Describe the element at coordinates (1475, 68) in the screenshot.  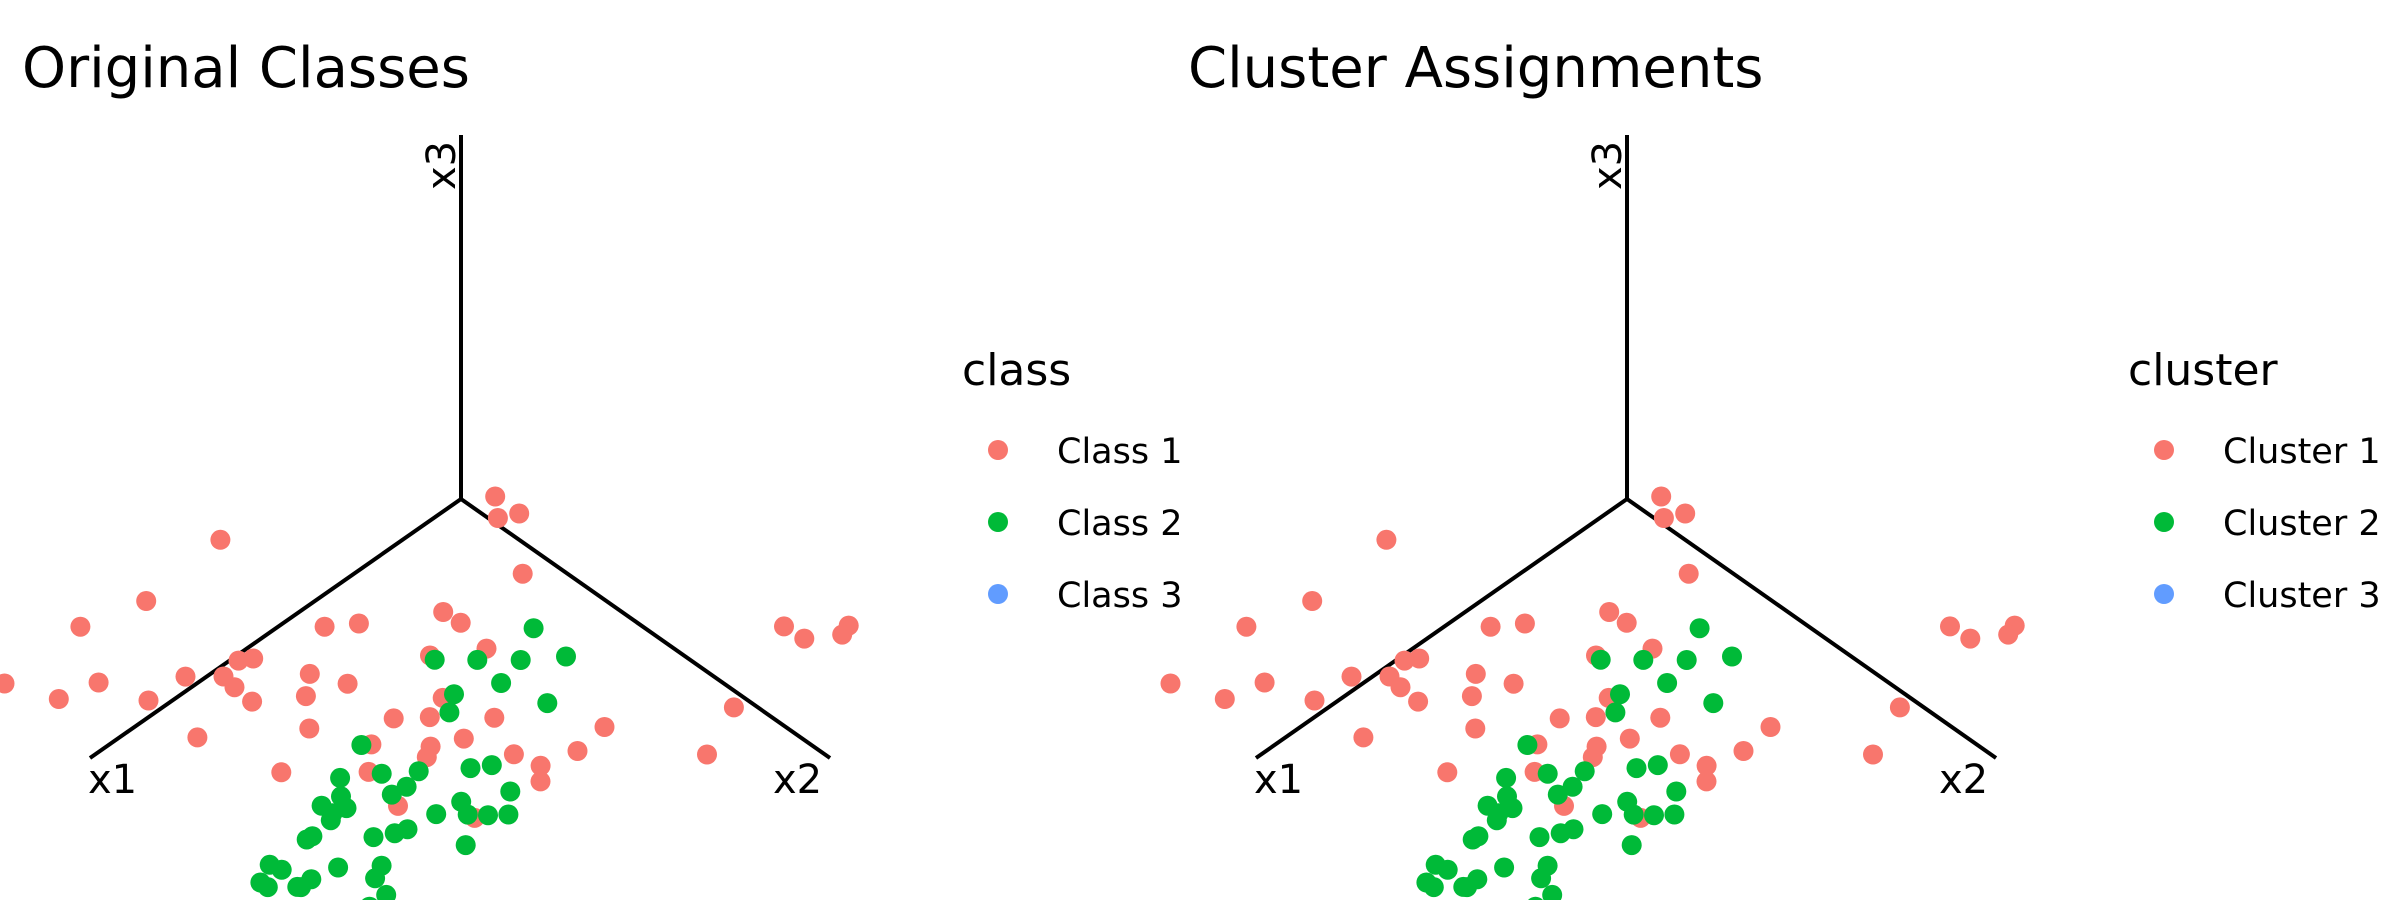
I see `panel-title: Cluster Assignments` at that location.